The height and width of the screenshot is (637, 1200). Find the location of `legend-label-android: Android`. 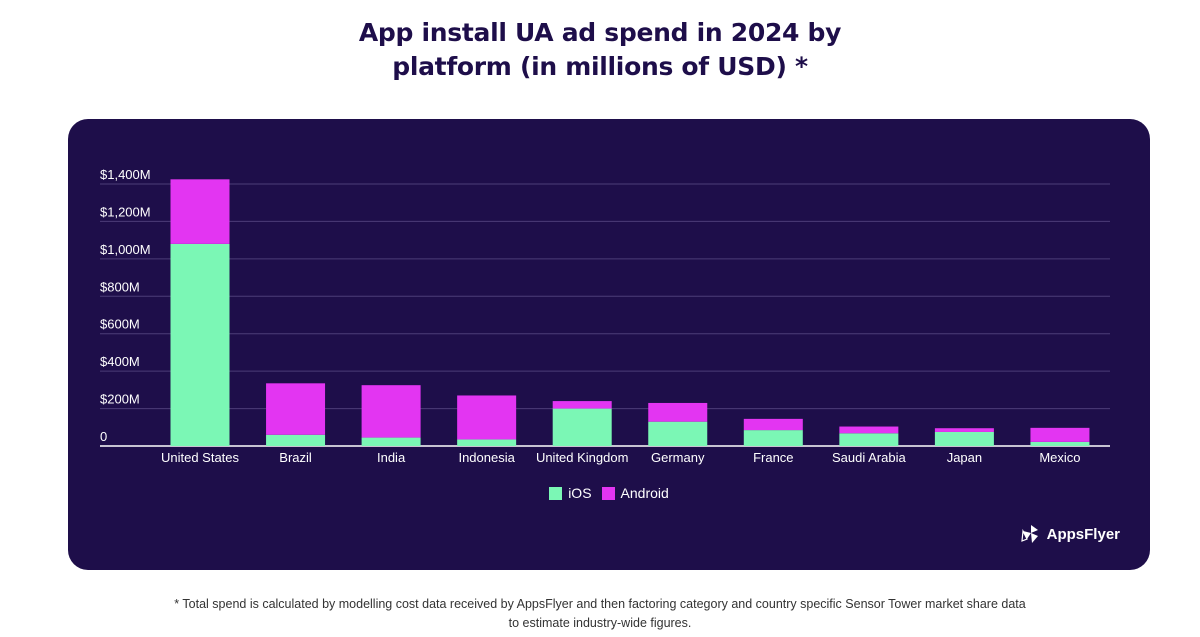

legend-label-android: Android is located at coordinates (644, 493).